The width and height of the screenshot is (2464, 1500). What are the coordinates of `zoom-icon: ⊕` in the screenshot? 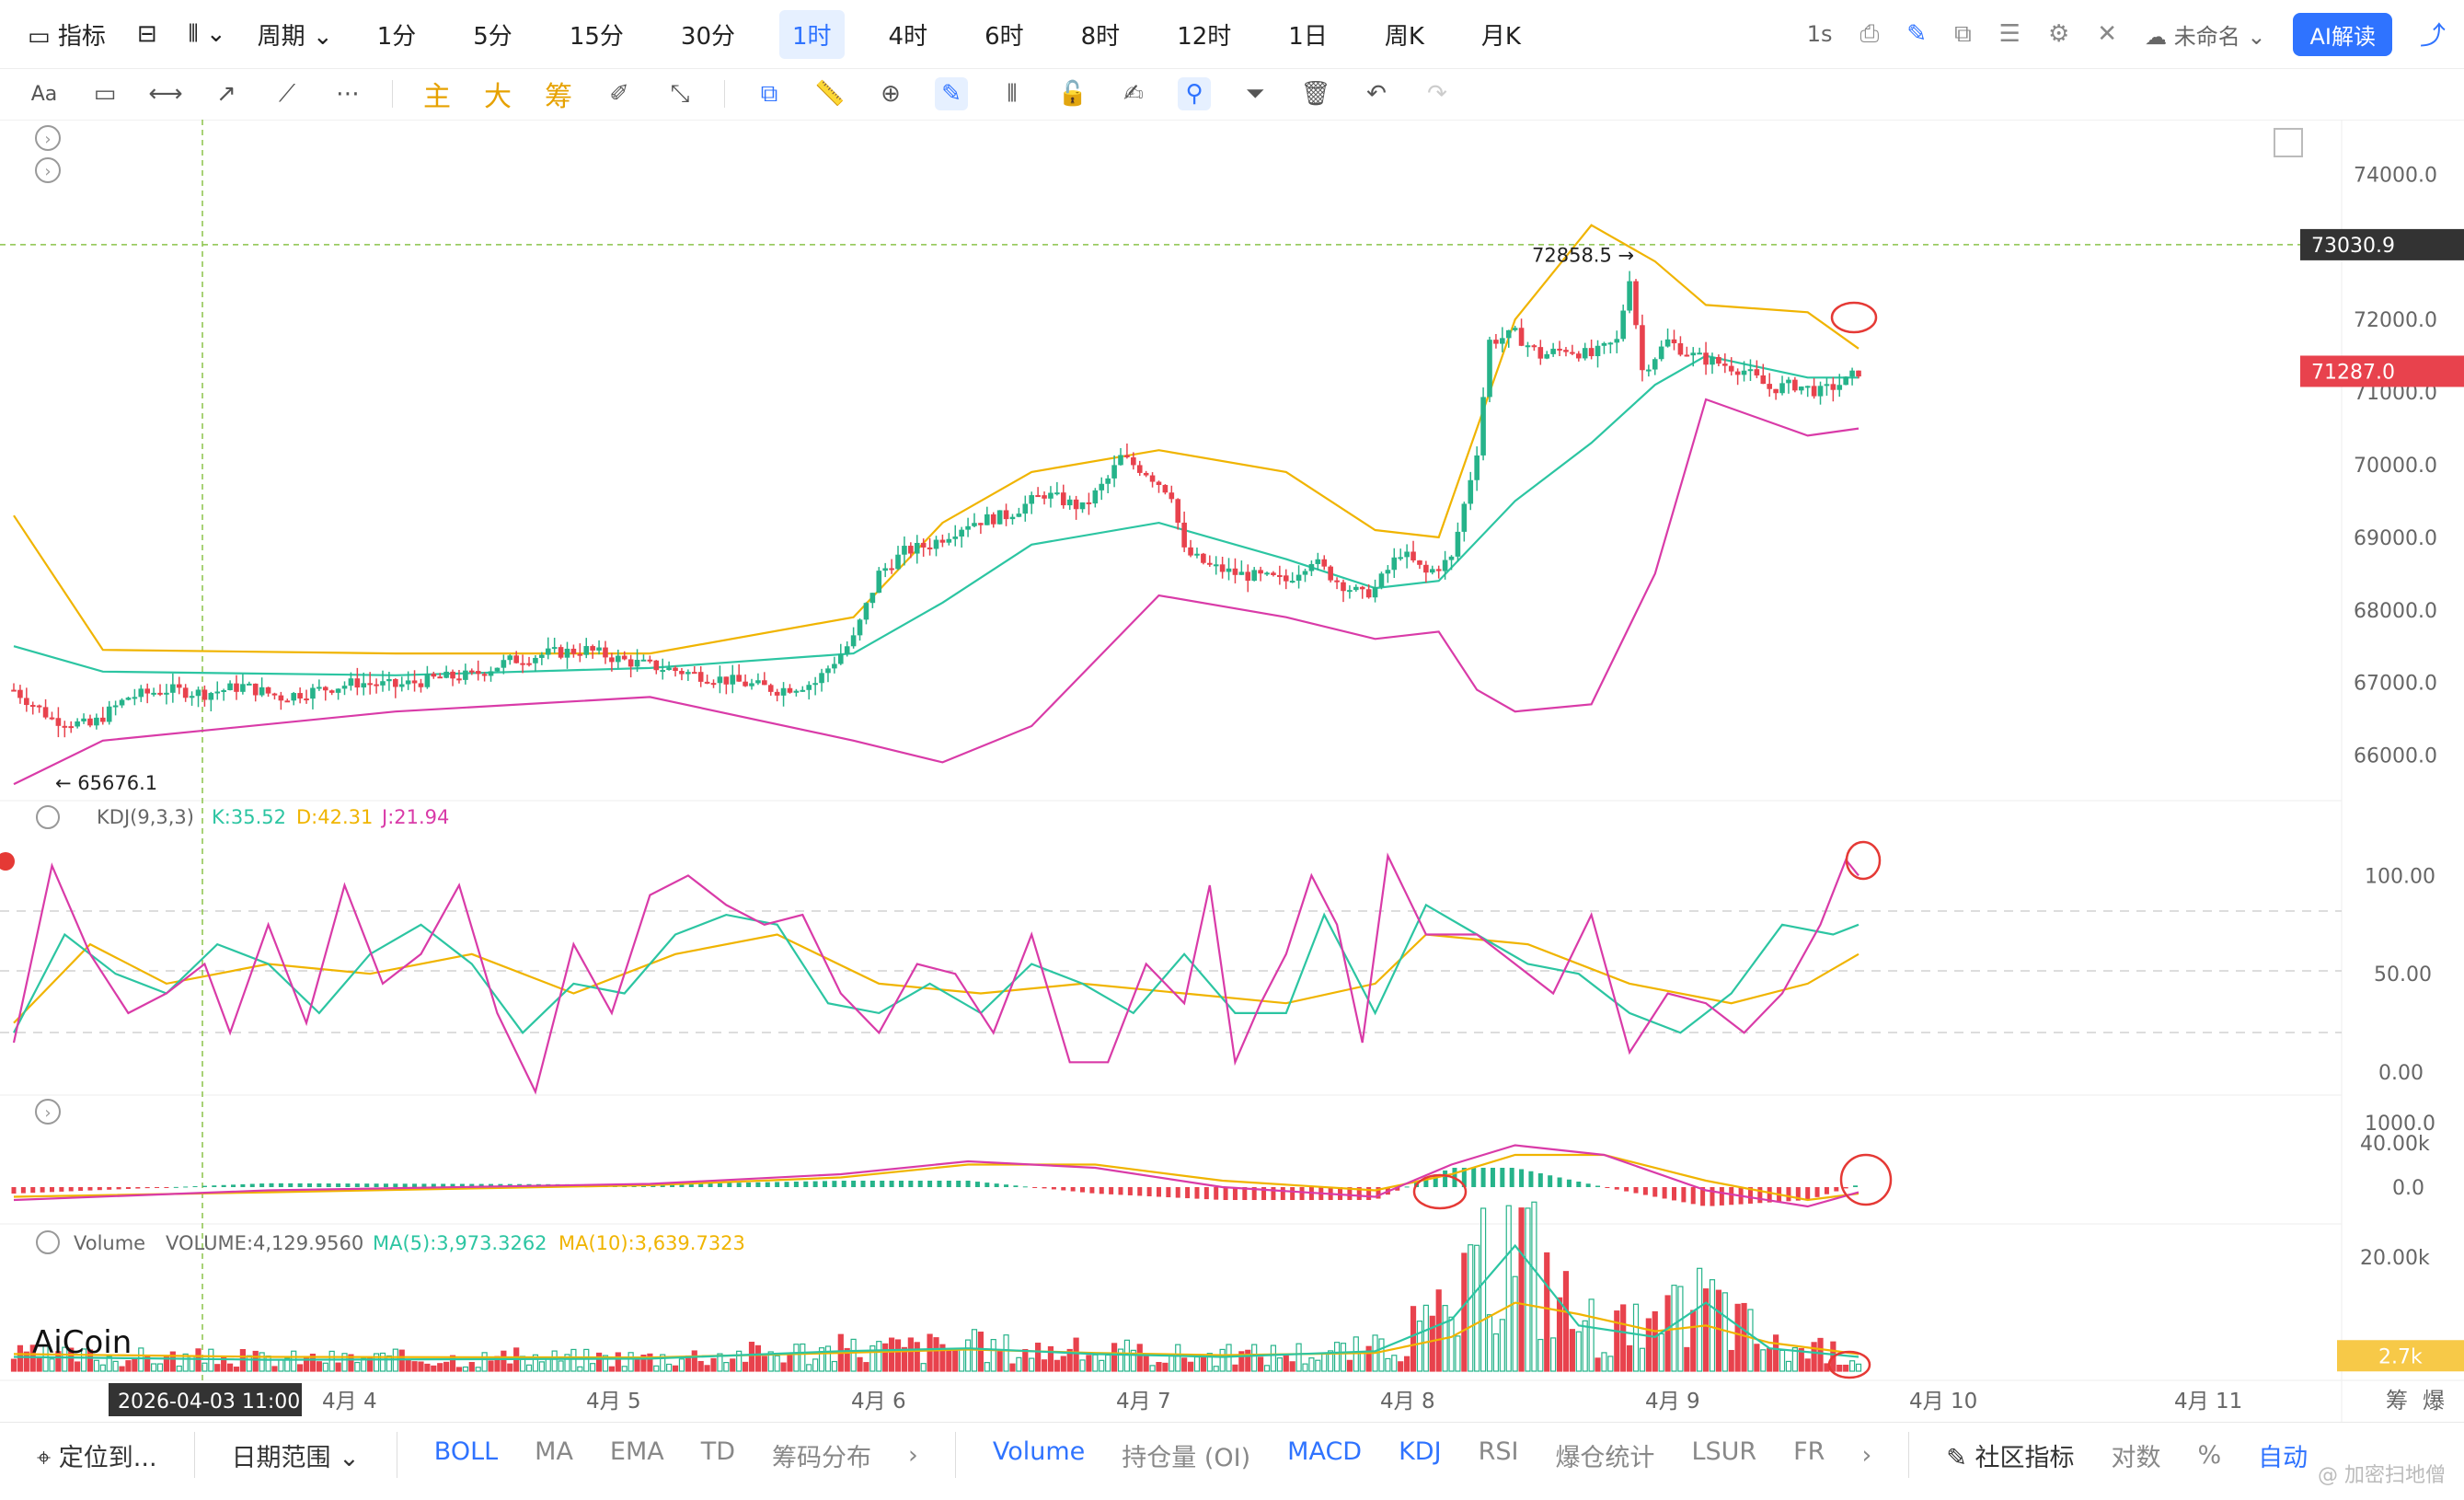 It's located at (891, 94).